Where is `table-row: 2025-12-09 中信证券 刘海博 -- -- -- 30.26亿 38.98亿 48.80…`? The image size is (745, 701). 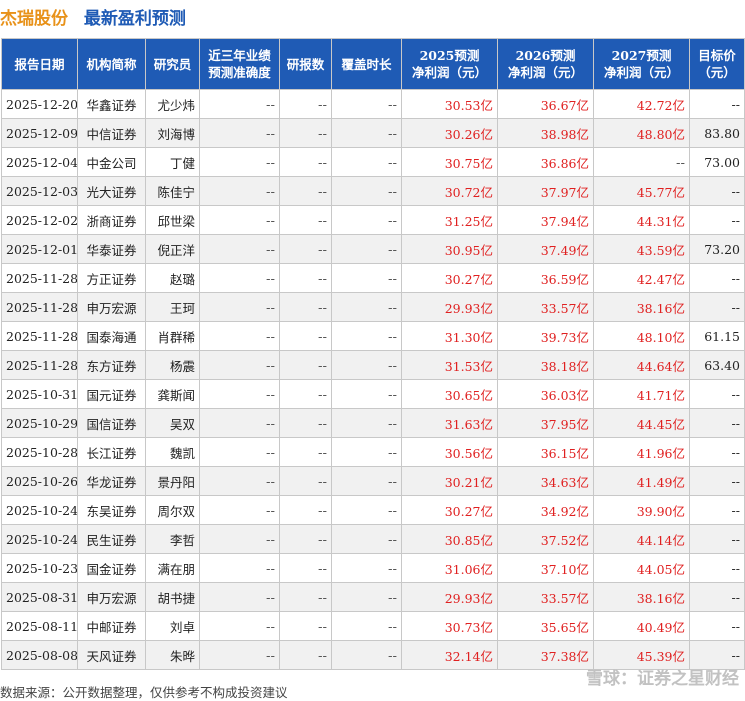 table-row: 2025-12-09 中信证券 刘海博 -- -- -- 30.26亿 38.98亿 48.80… is located at coordinates (373, 133).